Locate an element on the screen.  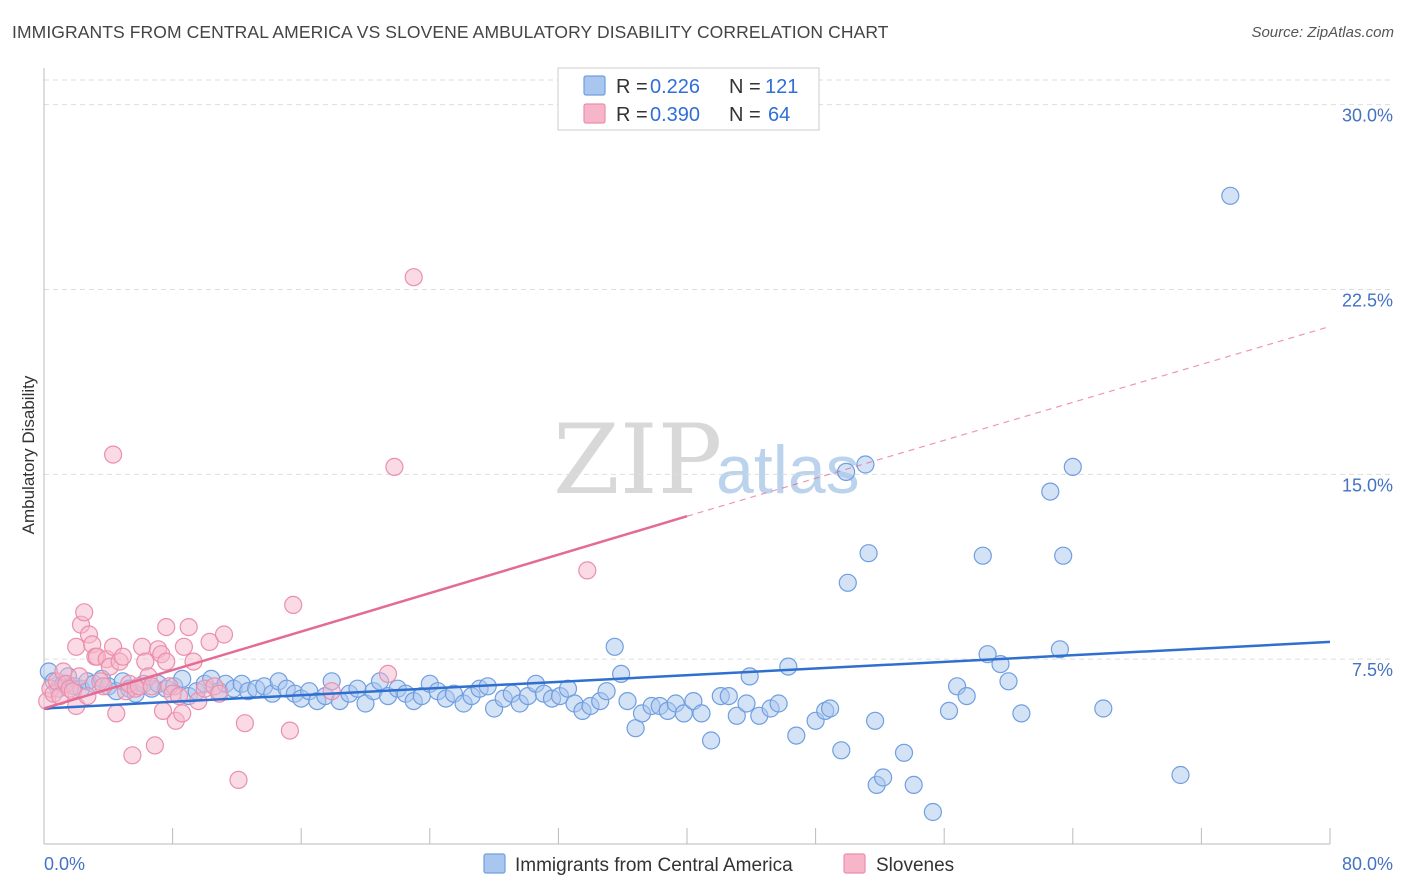
x-tick-label-min: 0.0% is located at coordinates (64, 864).